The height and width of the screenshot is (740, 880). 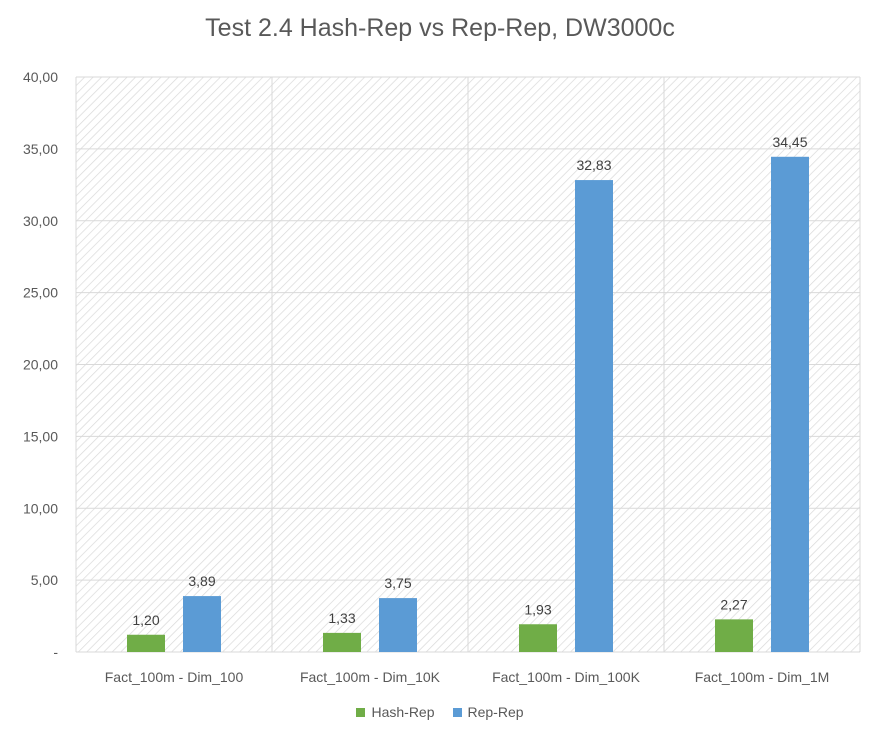 I want to click on legend-item: Rep-Rep, so click(x=488, y=712).